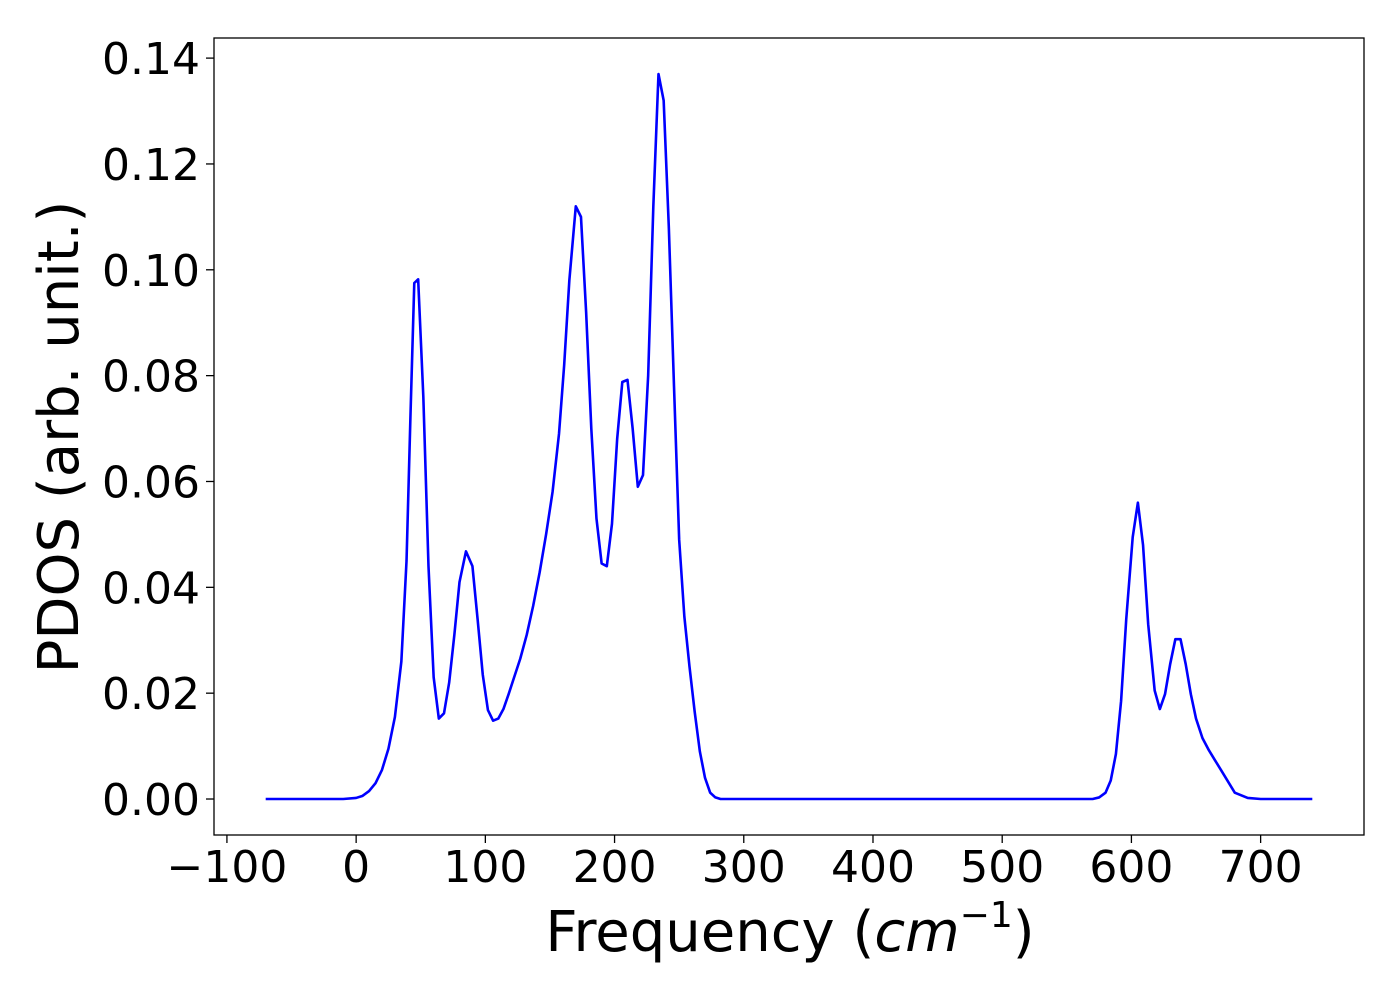 This screenshot has width=1400, height=1000. Describe the element at coordinates (226, 867) in the screenshot. I see `x-tick-label: −100` at that location.